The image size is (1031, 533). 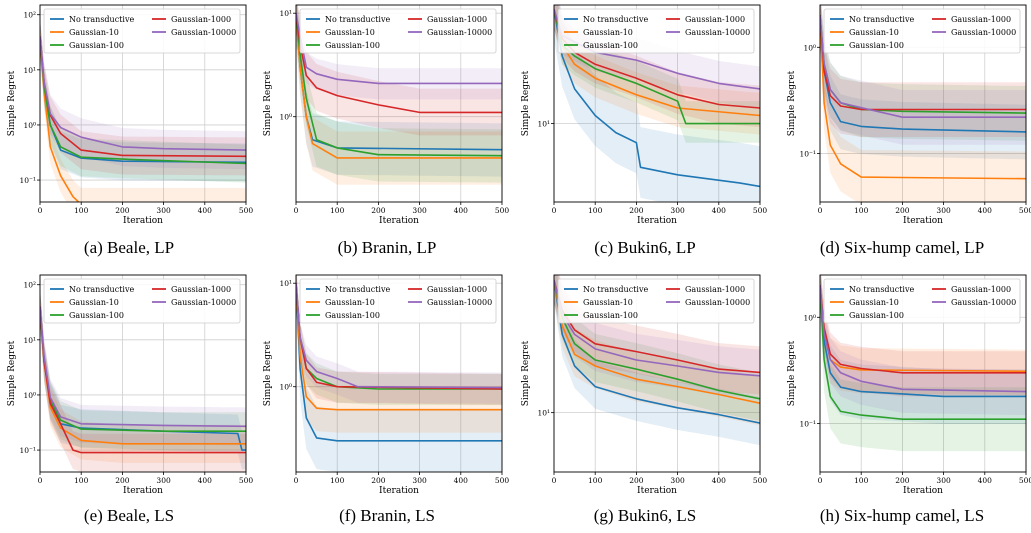 I want to click on x-tick-label: 400, so click(x=461, y=480).